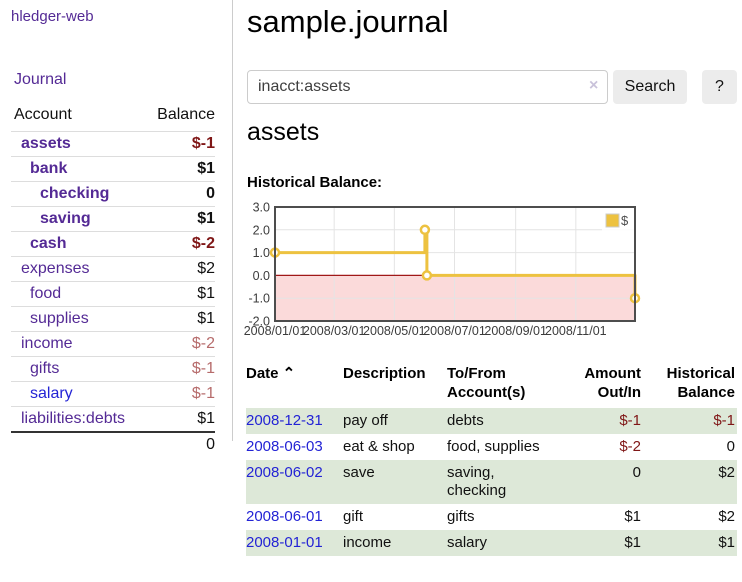  I want to click on transaction-date-link: 2008-06-02, so click(284, 472).